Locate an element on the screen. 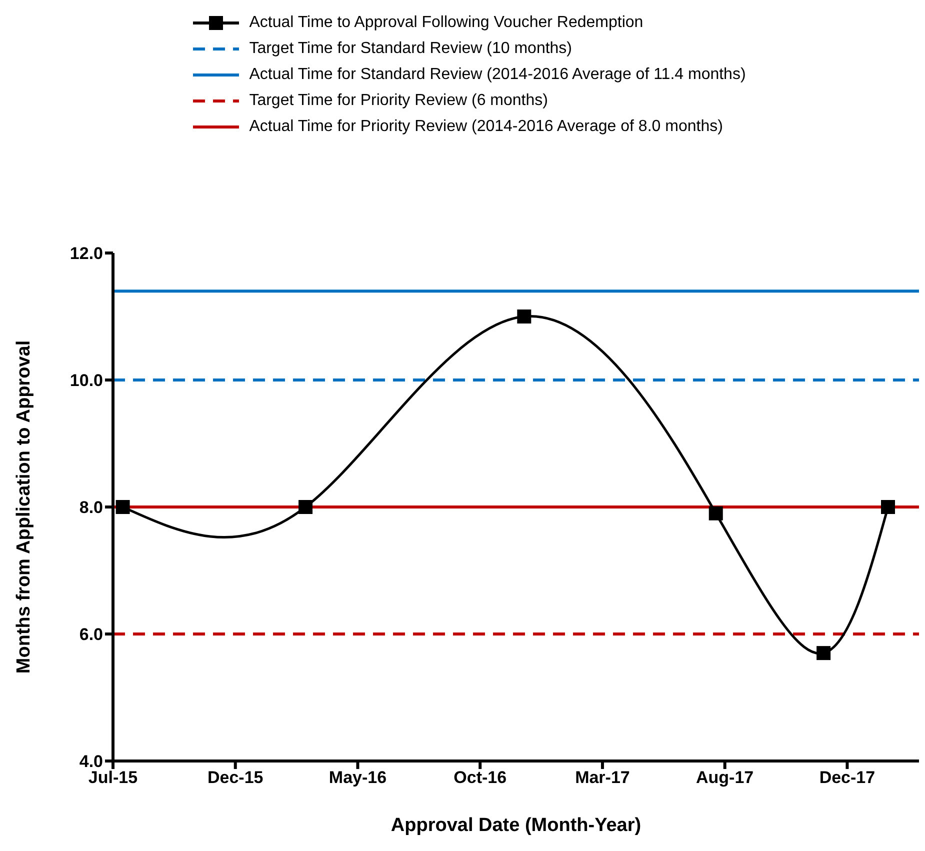  x-tick-label: Oct-16 is located at coordinates (480, 778).